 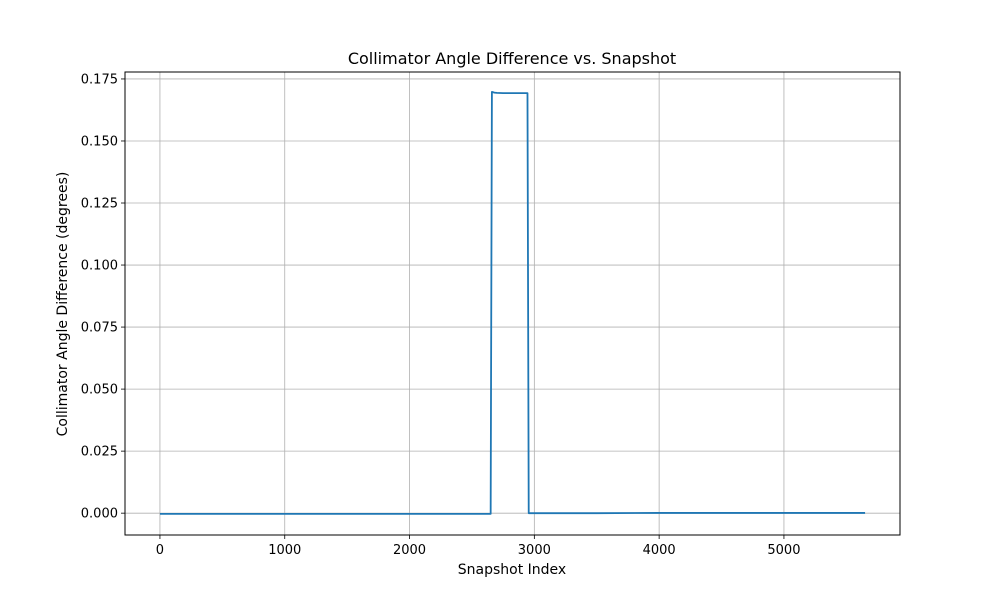 What do you see at coordinates (99, 328) in the screenshot?
I see `y-tick-label: 0.075` at bounding box center [99, 328].